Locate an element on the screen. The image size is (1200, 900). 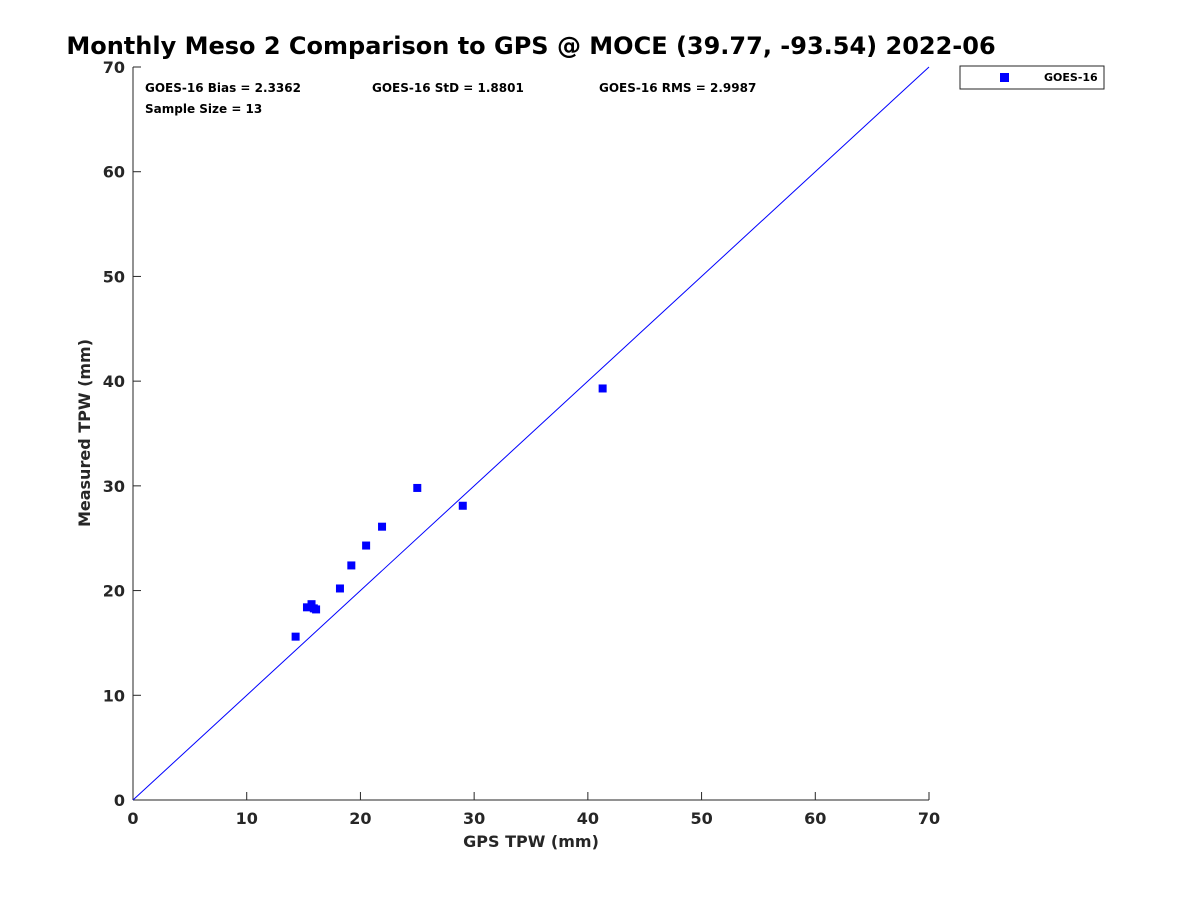
y-tick-label: 70 is located at coordinates (114, 67).